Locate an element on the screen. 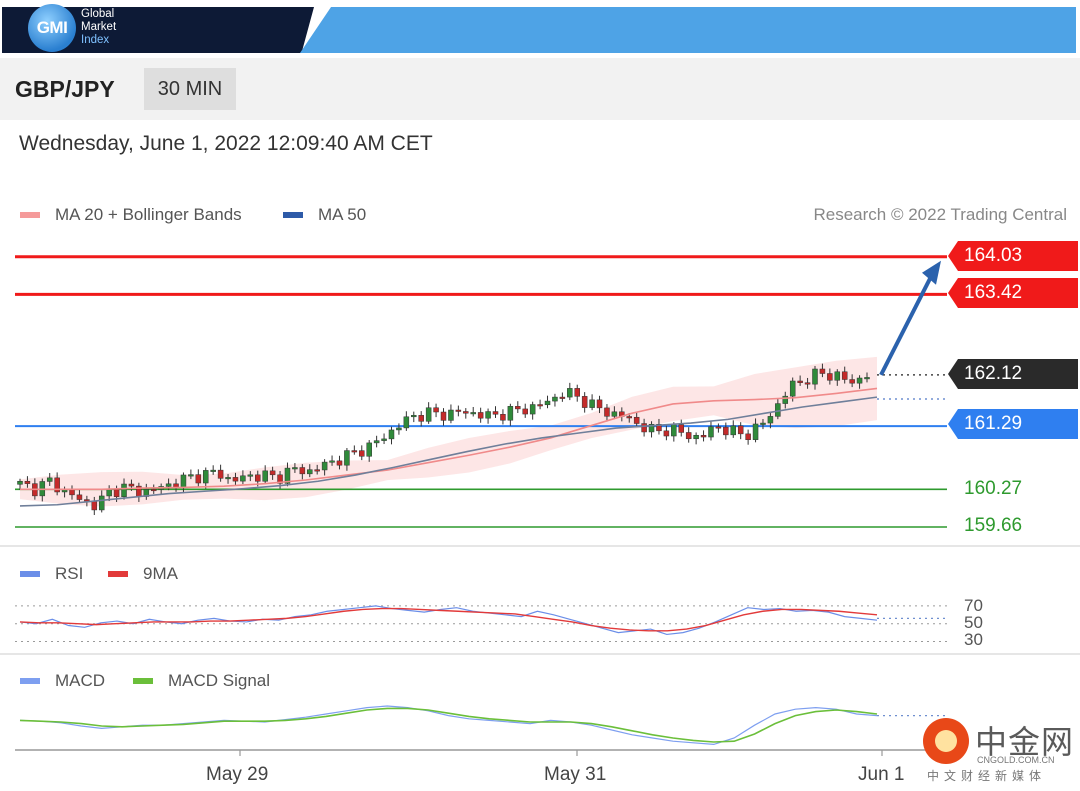 This screenshot has height=791, width=1080. level-label-159-66: 159.66 is located at coordinates (993, 525).